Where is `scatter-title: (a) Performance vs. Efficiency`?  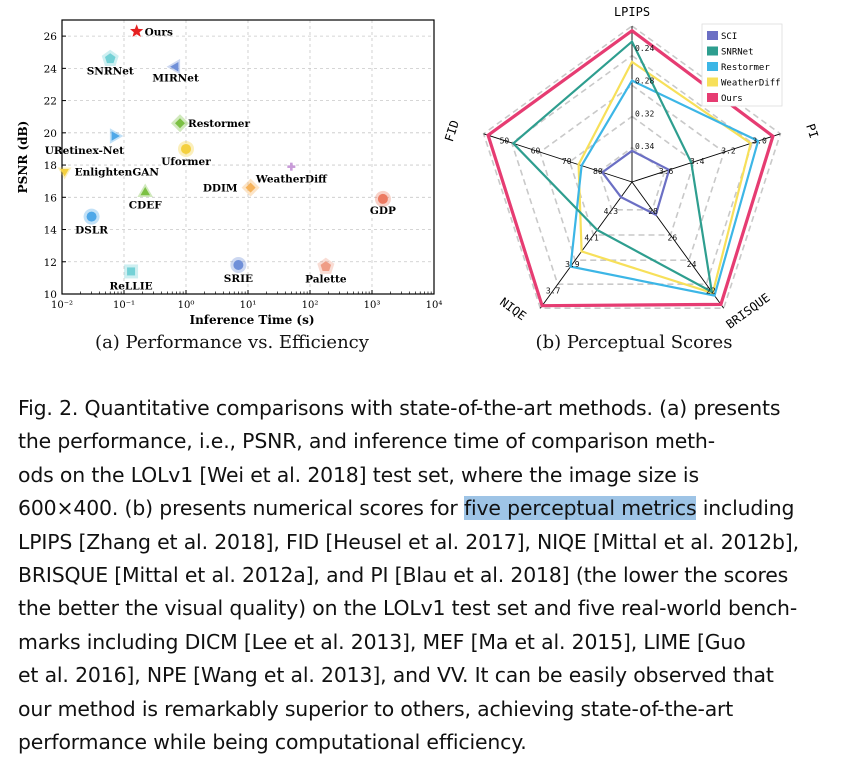
scatter-title: (a) Performance vs. Efficiency is located at coordinates (232, 342).